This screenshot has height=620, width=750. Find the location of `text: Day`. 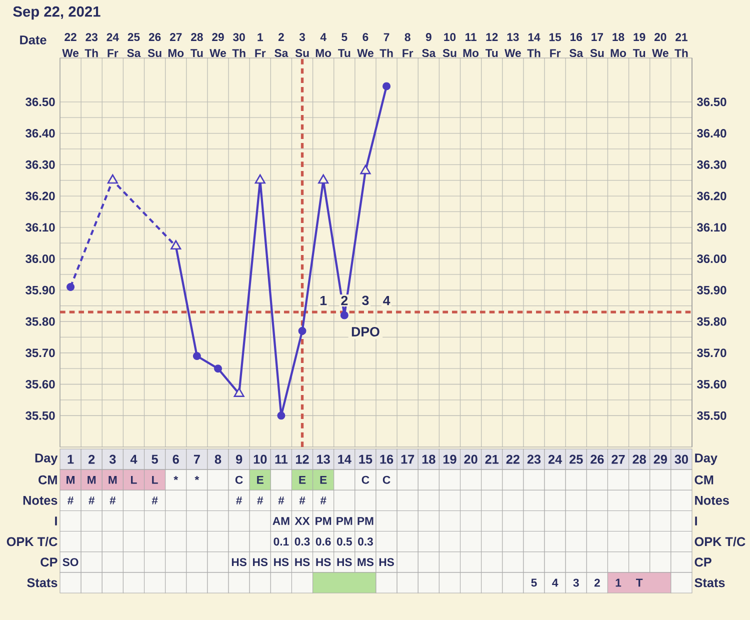

text: Day is located at coordinates (706, 459).